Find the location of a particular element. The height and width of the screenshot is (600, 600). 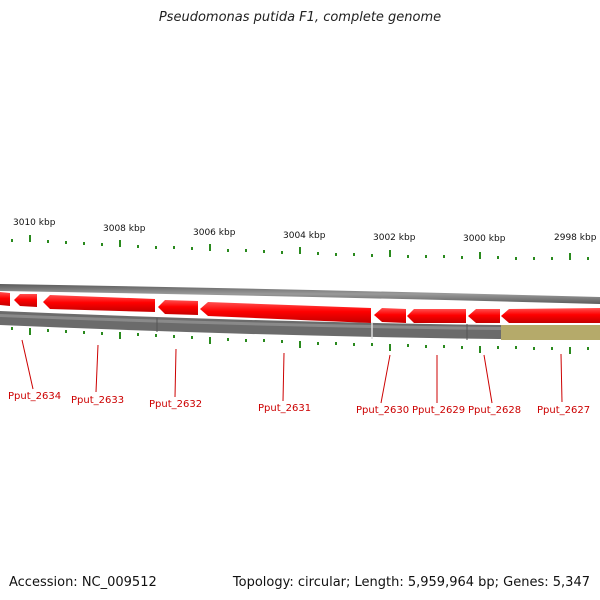

scale-label: 3010 kbp is located at coordinates (34, 223).